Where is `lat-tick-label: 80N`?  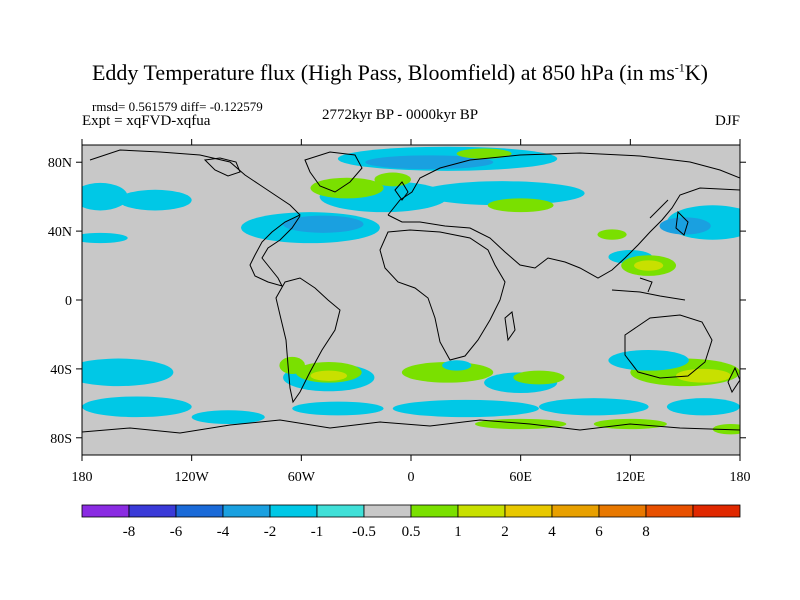 lat-tick-label: 80N is located at coordinates (60, 163).